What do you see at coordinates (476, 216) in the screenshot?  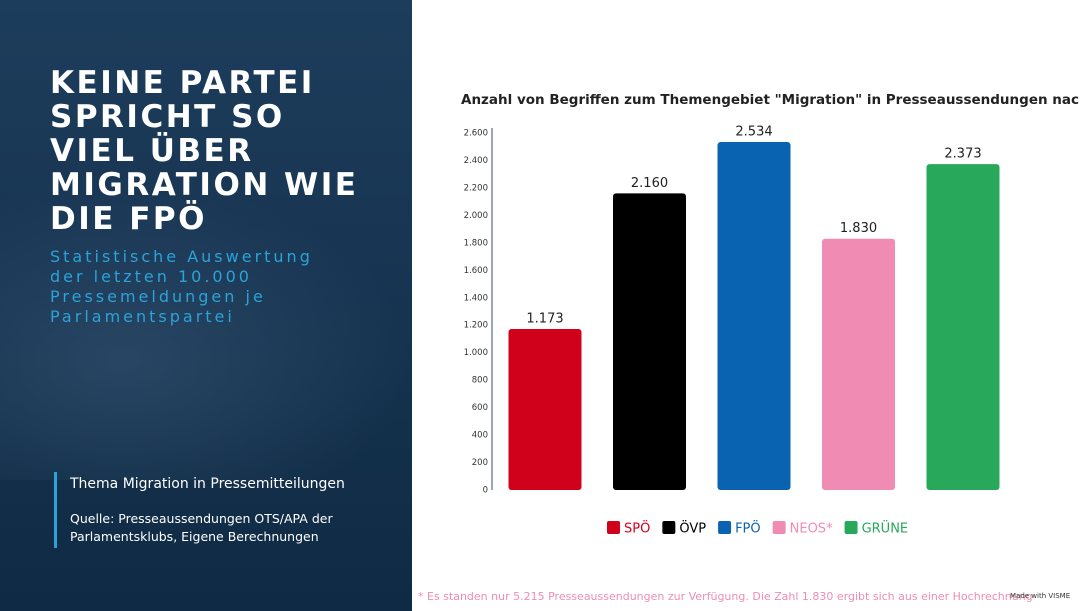 I see `y-tick-label: 2.000` at bounding box center [476, 216].